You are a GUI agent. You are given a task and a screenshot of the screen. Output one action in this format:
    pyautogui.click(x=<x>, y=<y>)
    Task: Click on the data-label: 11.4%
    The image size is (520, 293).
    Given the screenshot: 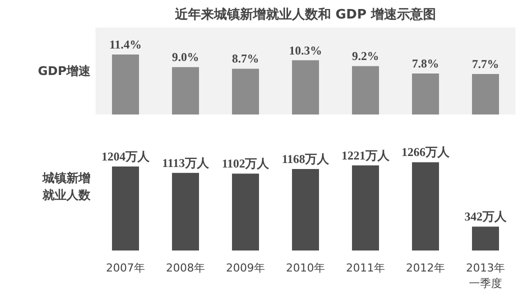 What is the action you would take?
    pyautogui.click(x=125, y=45)
    